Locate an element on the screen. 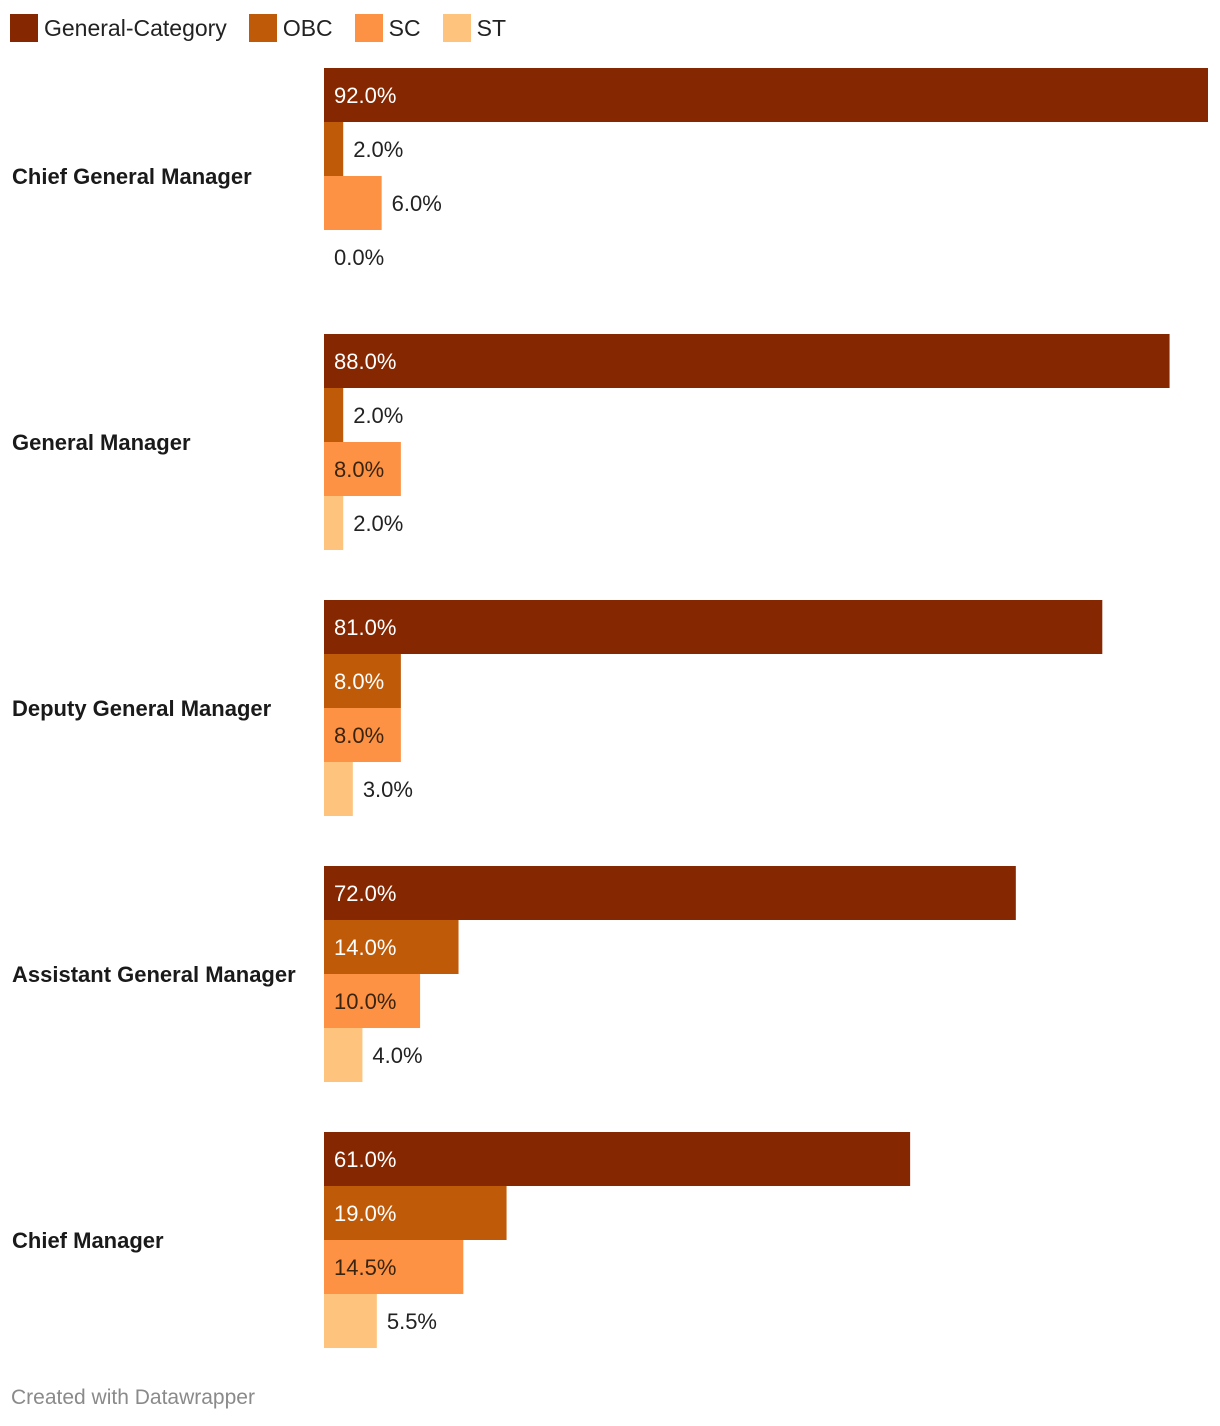 This screenshot has height=1426, width=1220. value-label-chief-general-manager-sc: 6.0% is located at coordinates (417, 203).